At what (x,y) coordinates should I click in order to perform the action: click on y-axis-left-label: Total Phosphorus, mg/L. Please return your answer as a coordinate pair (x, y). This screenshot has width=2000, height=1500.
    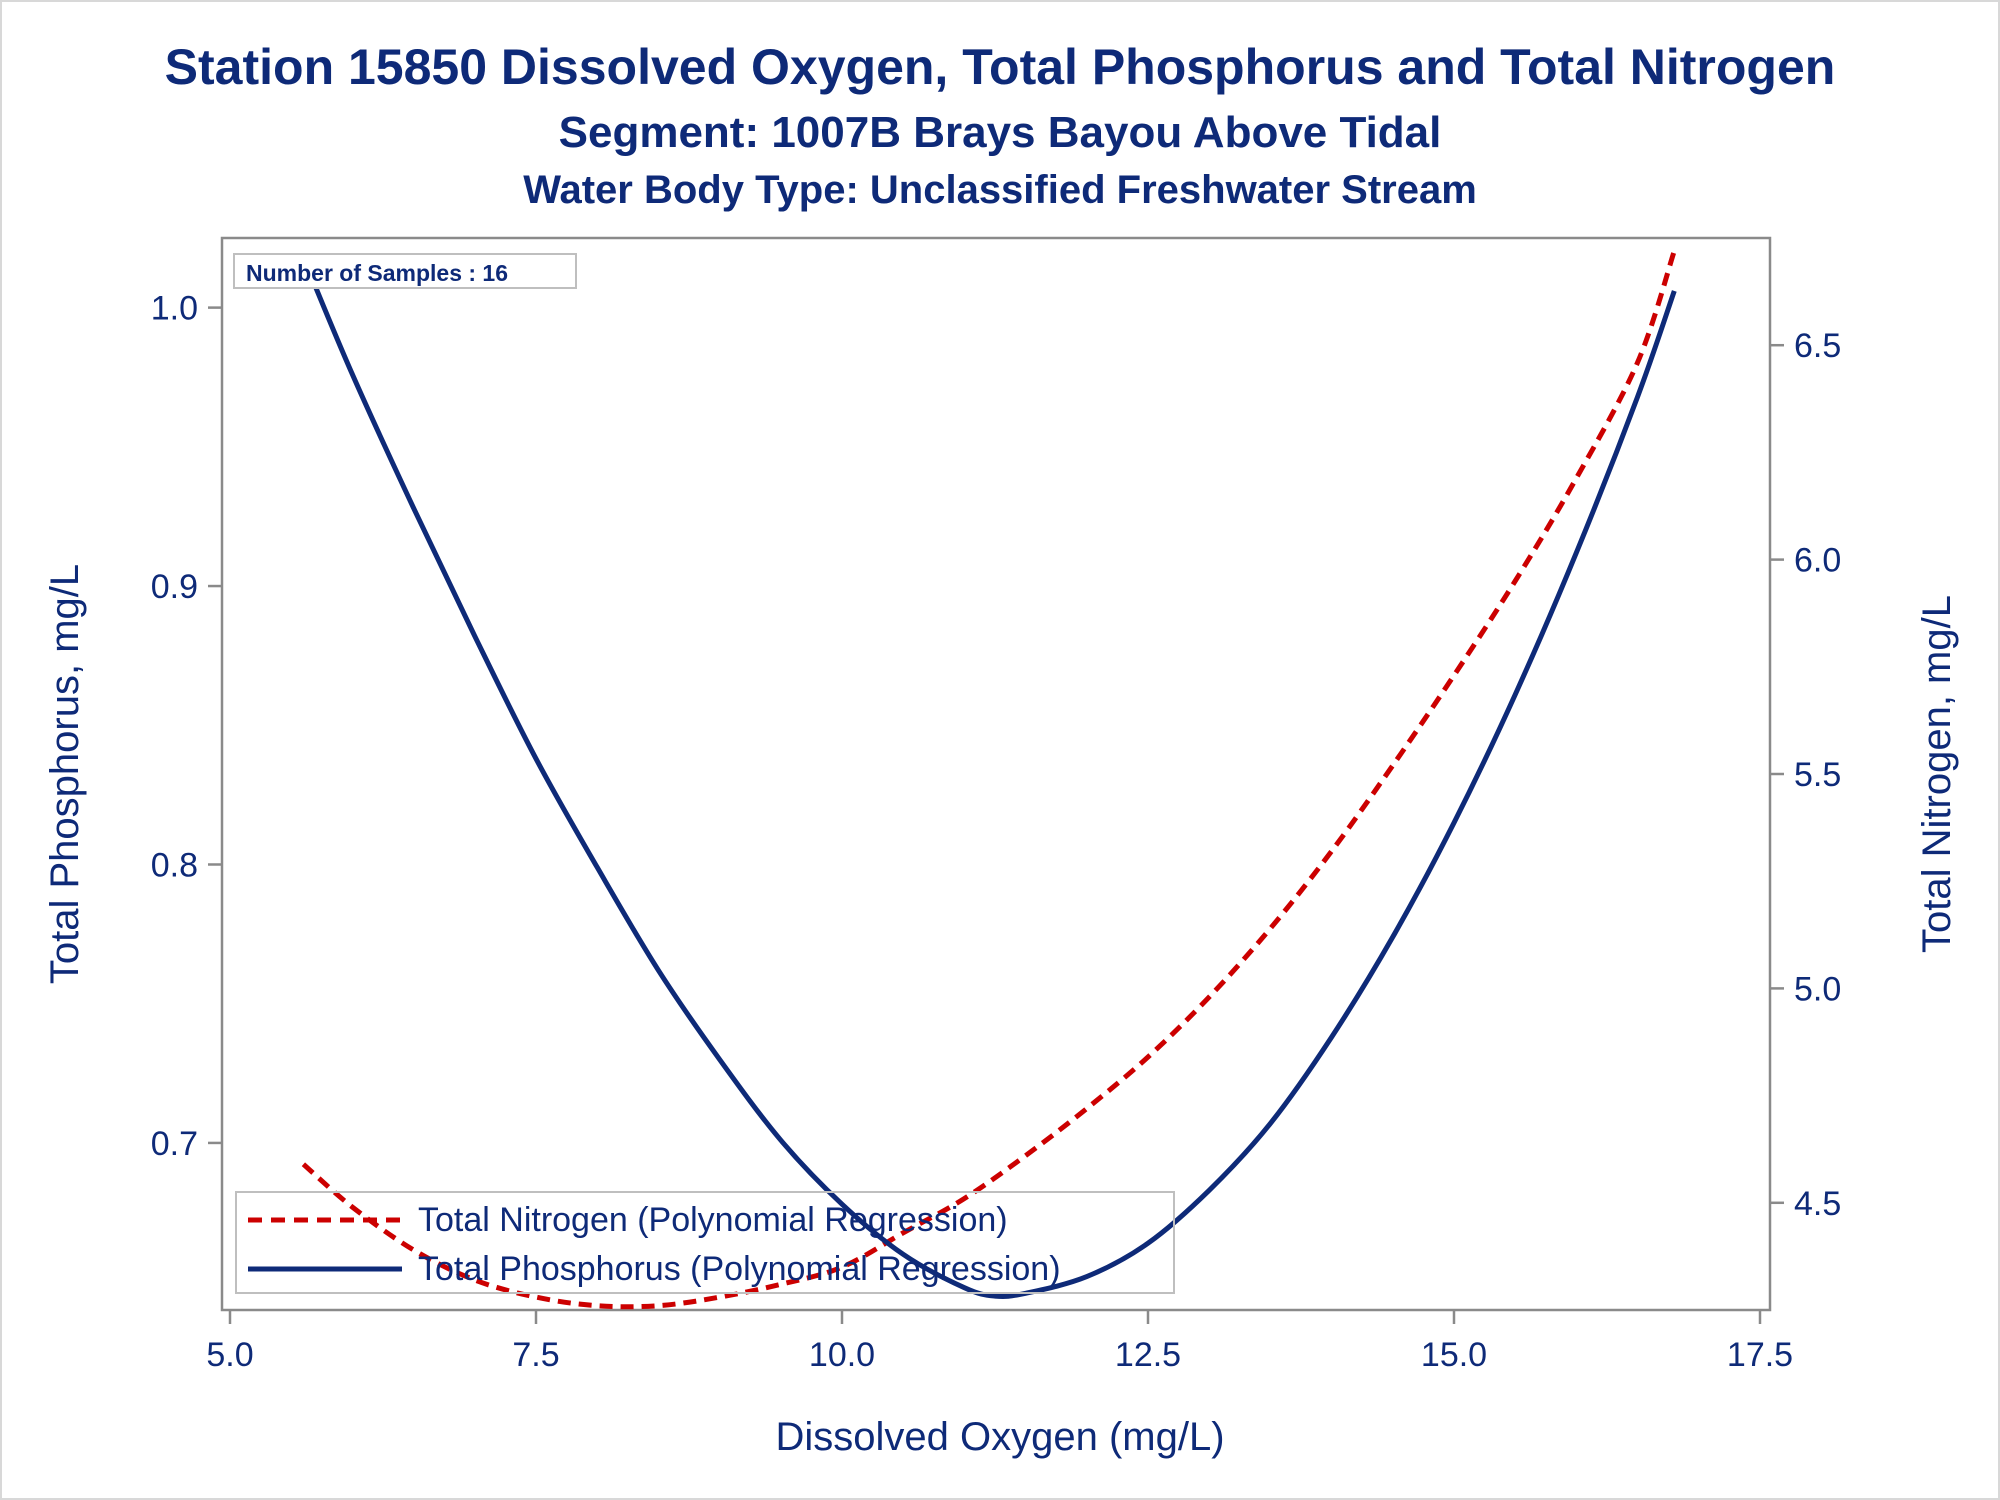
    Looking at the image, I should click on (65, 774).